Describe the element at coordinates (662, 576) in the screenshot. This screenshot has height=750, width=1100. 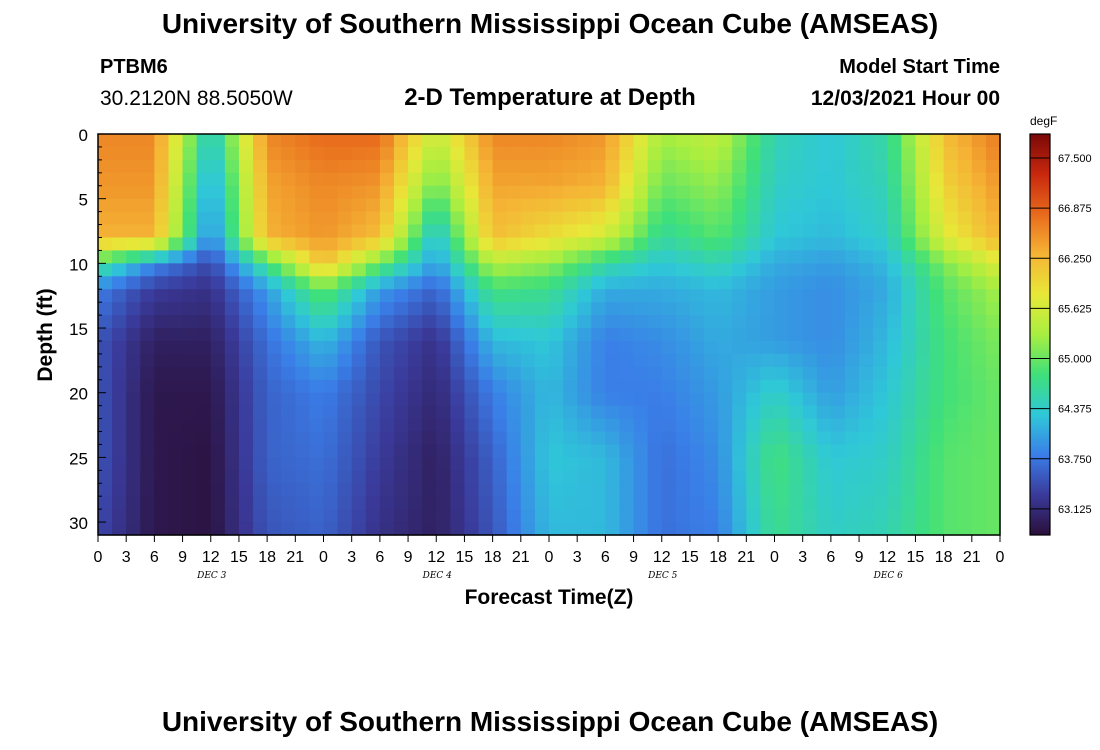
I see `day-label: DEC 5` at that location.